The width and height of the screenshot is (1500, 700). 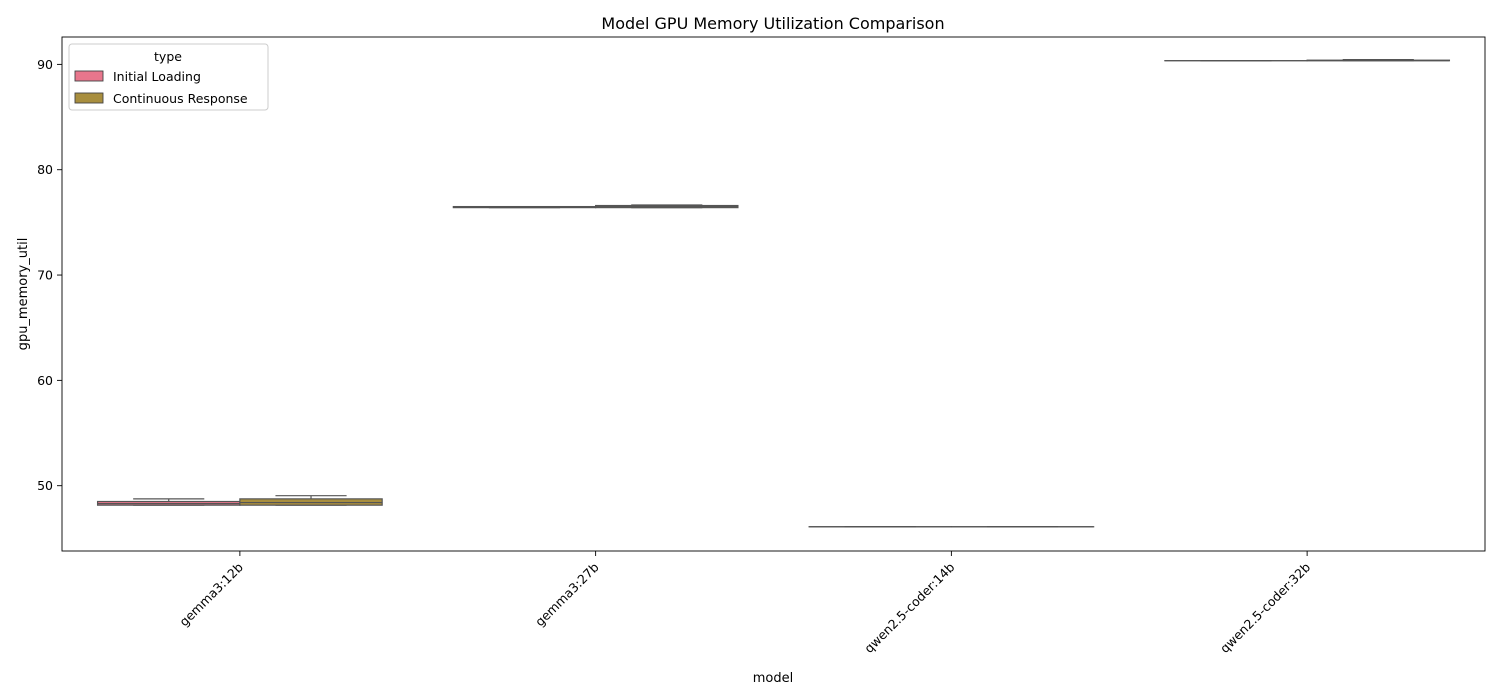 I want to click on y-tick-label-50: 50, so click(x=45, y=485).